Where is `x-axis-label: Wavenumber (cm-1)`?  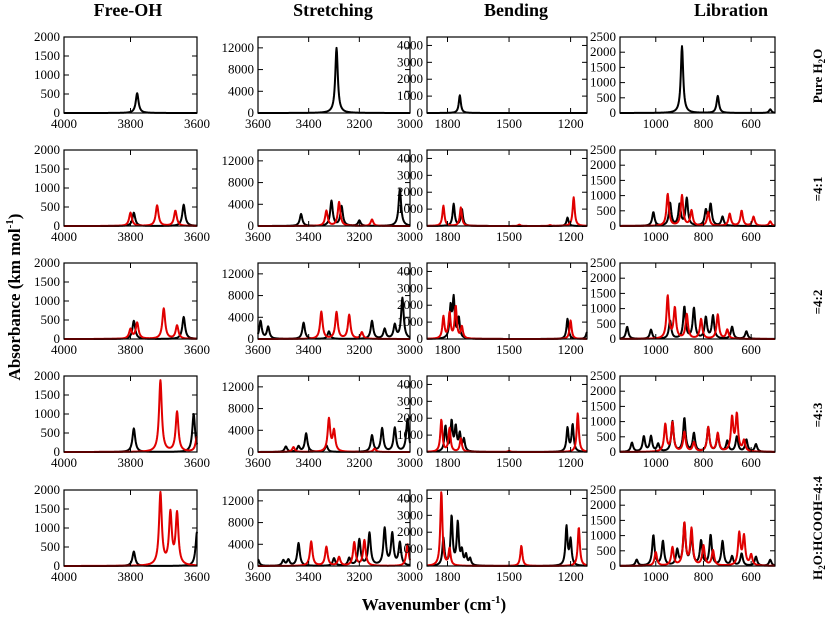
x-axis-label: Wavenumber (cm-1) is located at coordinates (434, 604).